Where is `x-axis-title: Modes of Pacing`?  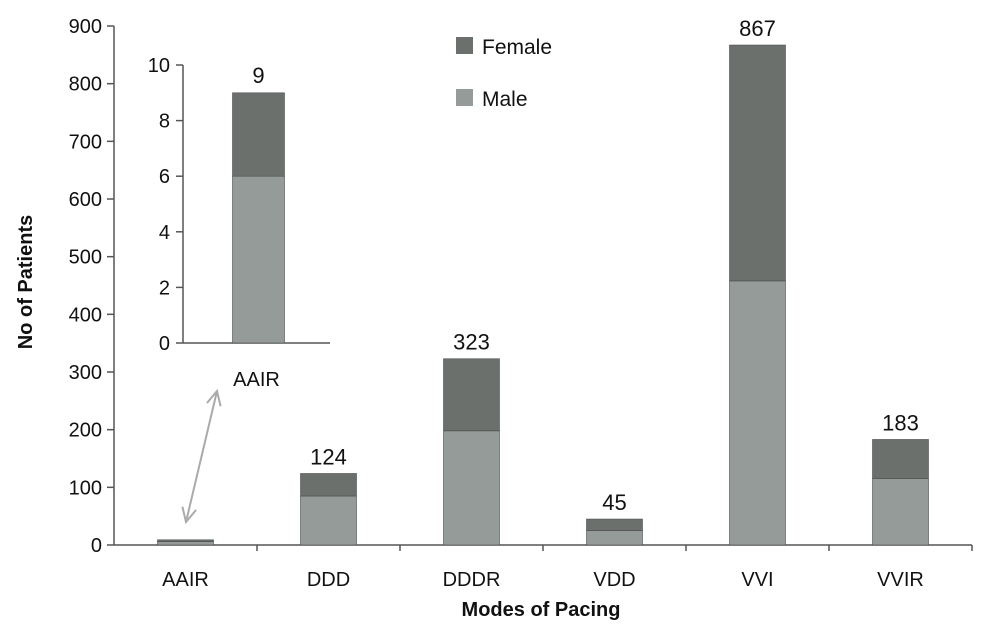 x-axis-title: Modes of Pacing is located at coordinates (541, 610).